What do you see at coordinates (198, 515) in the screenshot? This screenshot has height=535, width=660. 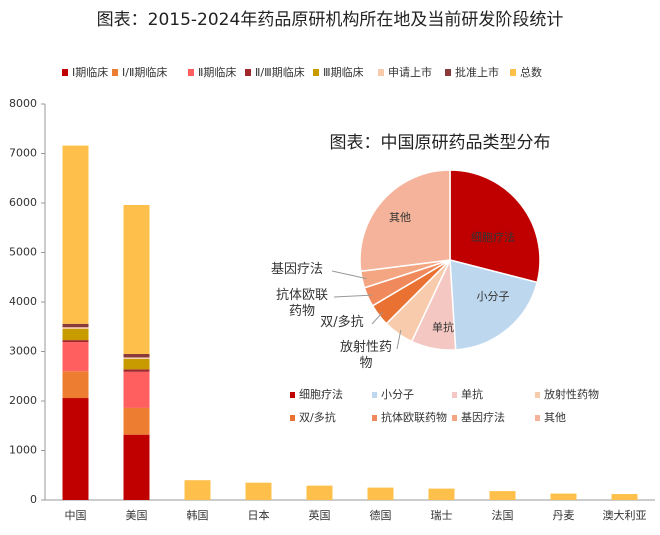 I see `x-tick-label: 韩国` at bounding box center [198, 515].